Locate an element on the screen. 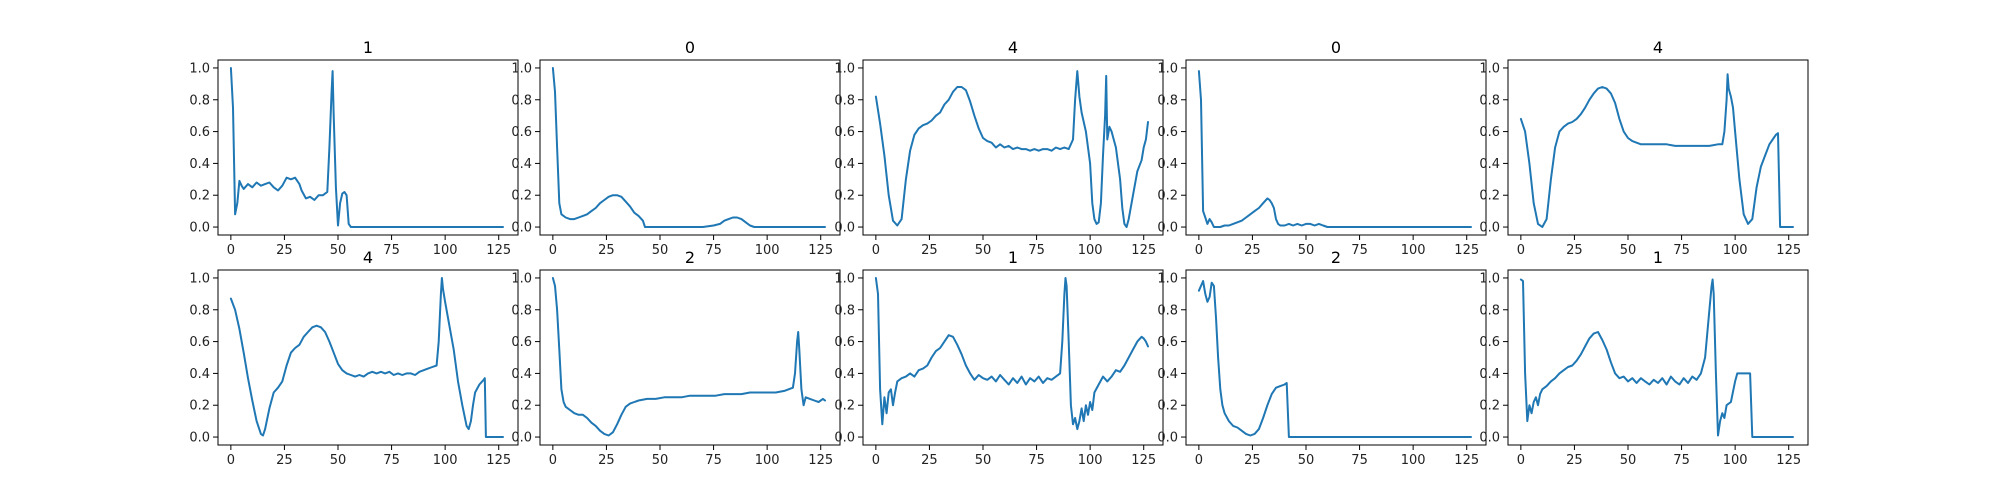 The image size is (2000, 500). subplot-10: 0 25 50 75 100 125 0.0 0.2 0.4 0.6 0.8 1.0 1 is located at coordinates (1644, 358).